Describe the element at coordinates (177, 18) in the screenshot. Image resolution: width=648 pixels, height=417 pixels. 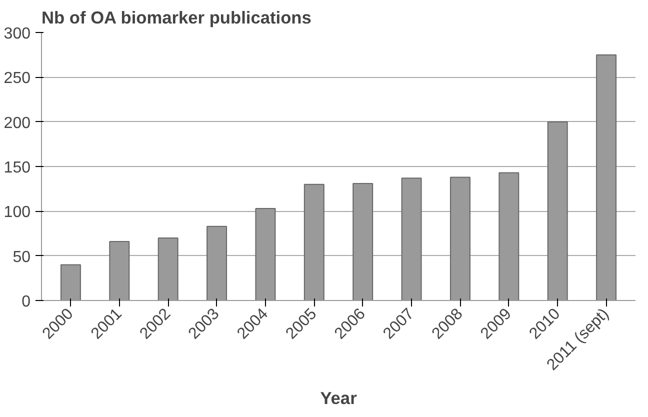
I see `chart-title: Nb of OA biomarker publications` at that location.